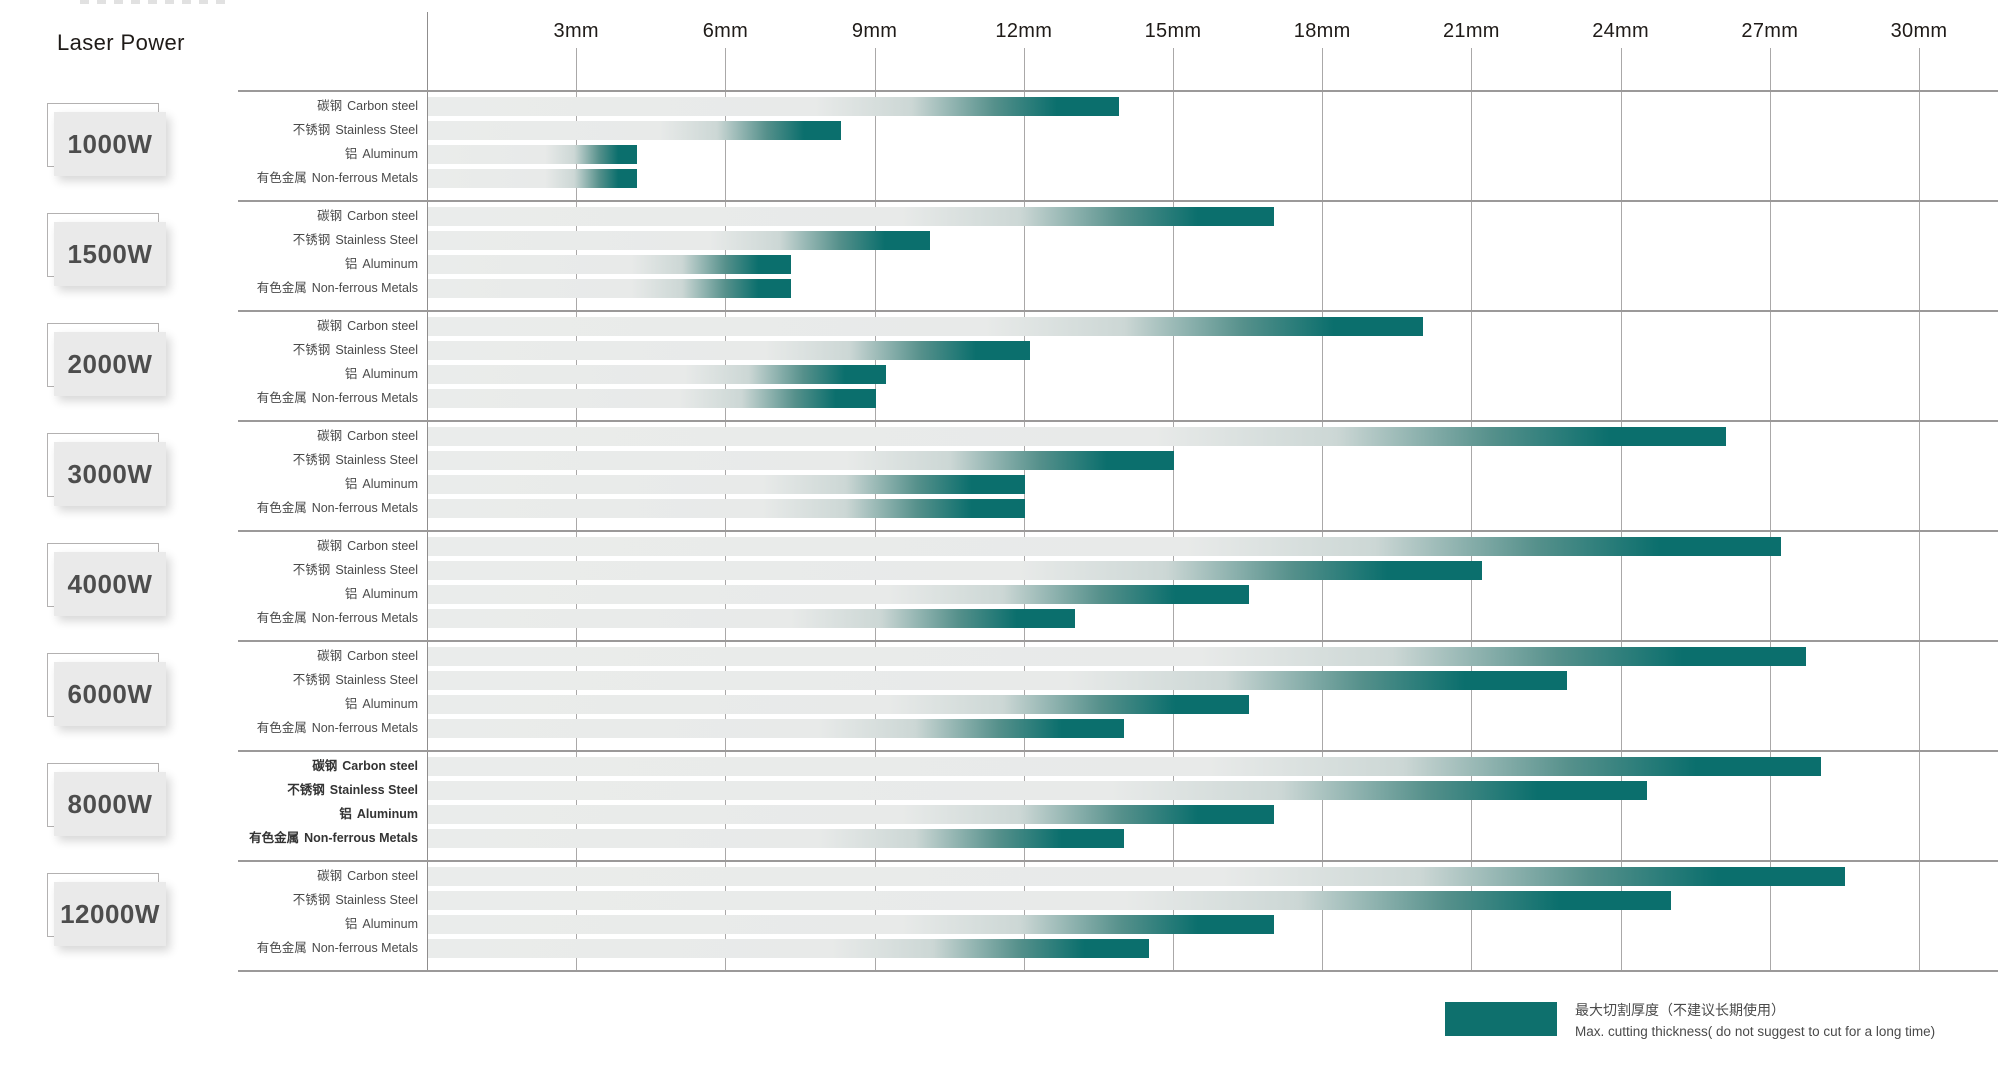 Image resolution: width=2000 pixels, height=1066 pixels. Describe the element at coordinates (1472, 509) in the screenshot. I see `gridline-21mm` at that location.